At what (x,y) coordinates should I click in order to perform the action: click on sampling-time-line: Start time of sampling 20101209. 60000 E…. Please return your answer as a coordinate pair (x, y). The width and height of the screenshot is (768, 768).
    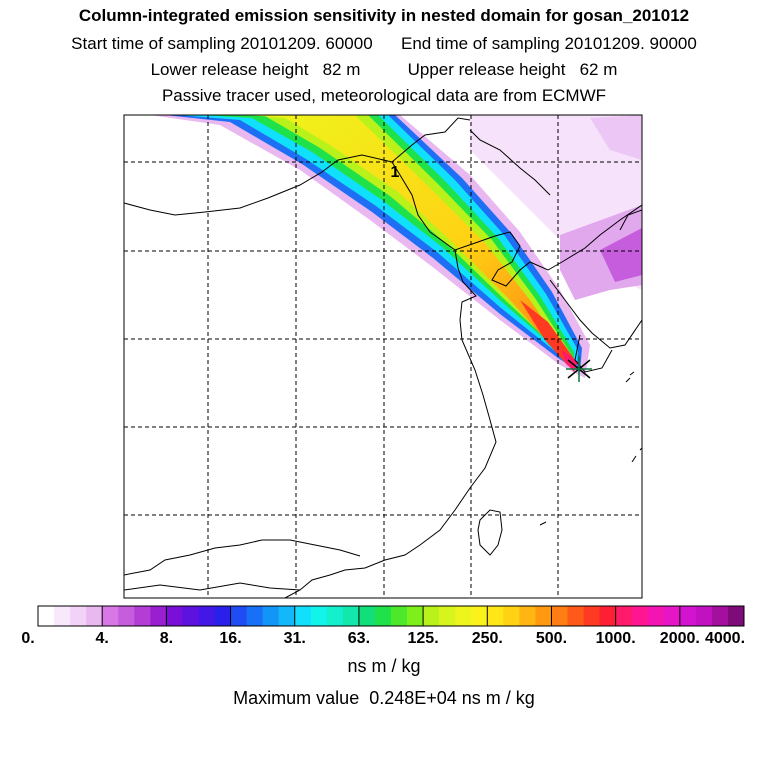
    Looking at the image, I should click on (384, 43).